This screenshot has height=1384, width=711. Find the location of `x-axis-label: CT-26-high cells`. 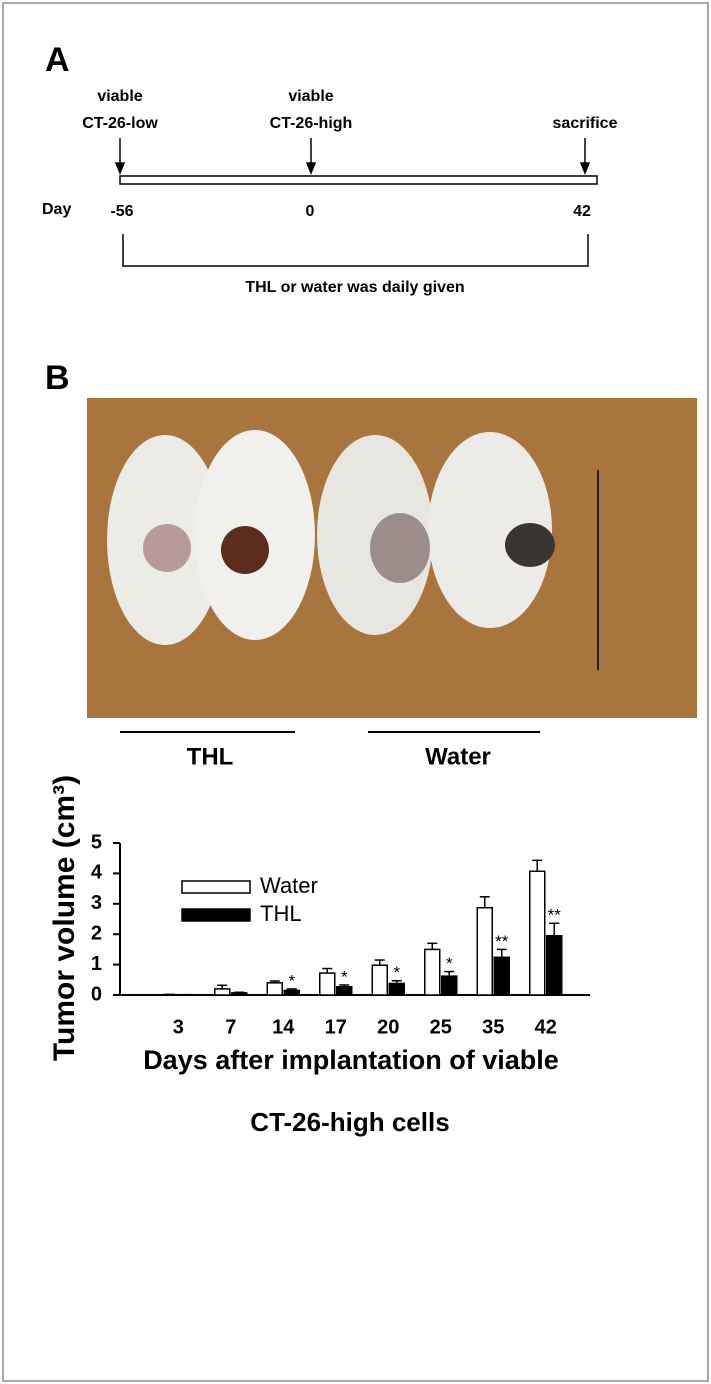

x-axis-label: CT-26-high cells is located at coordinates (349, 1122).